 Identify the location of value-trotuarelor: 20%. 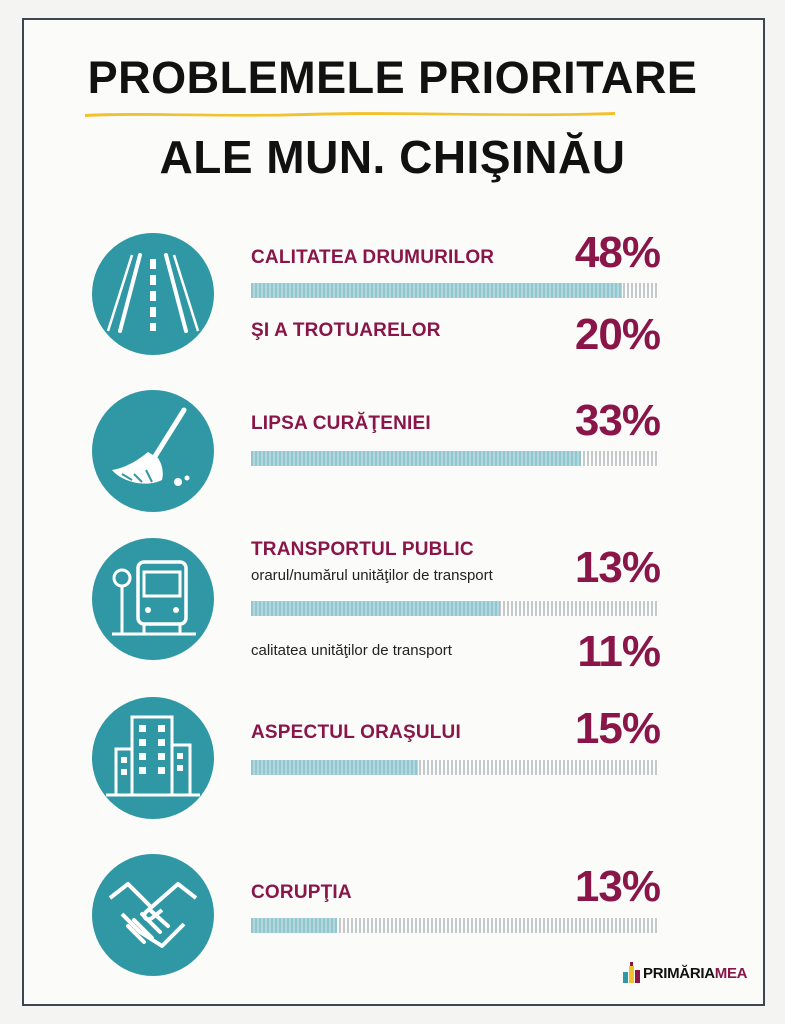
(617, 334).